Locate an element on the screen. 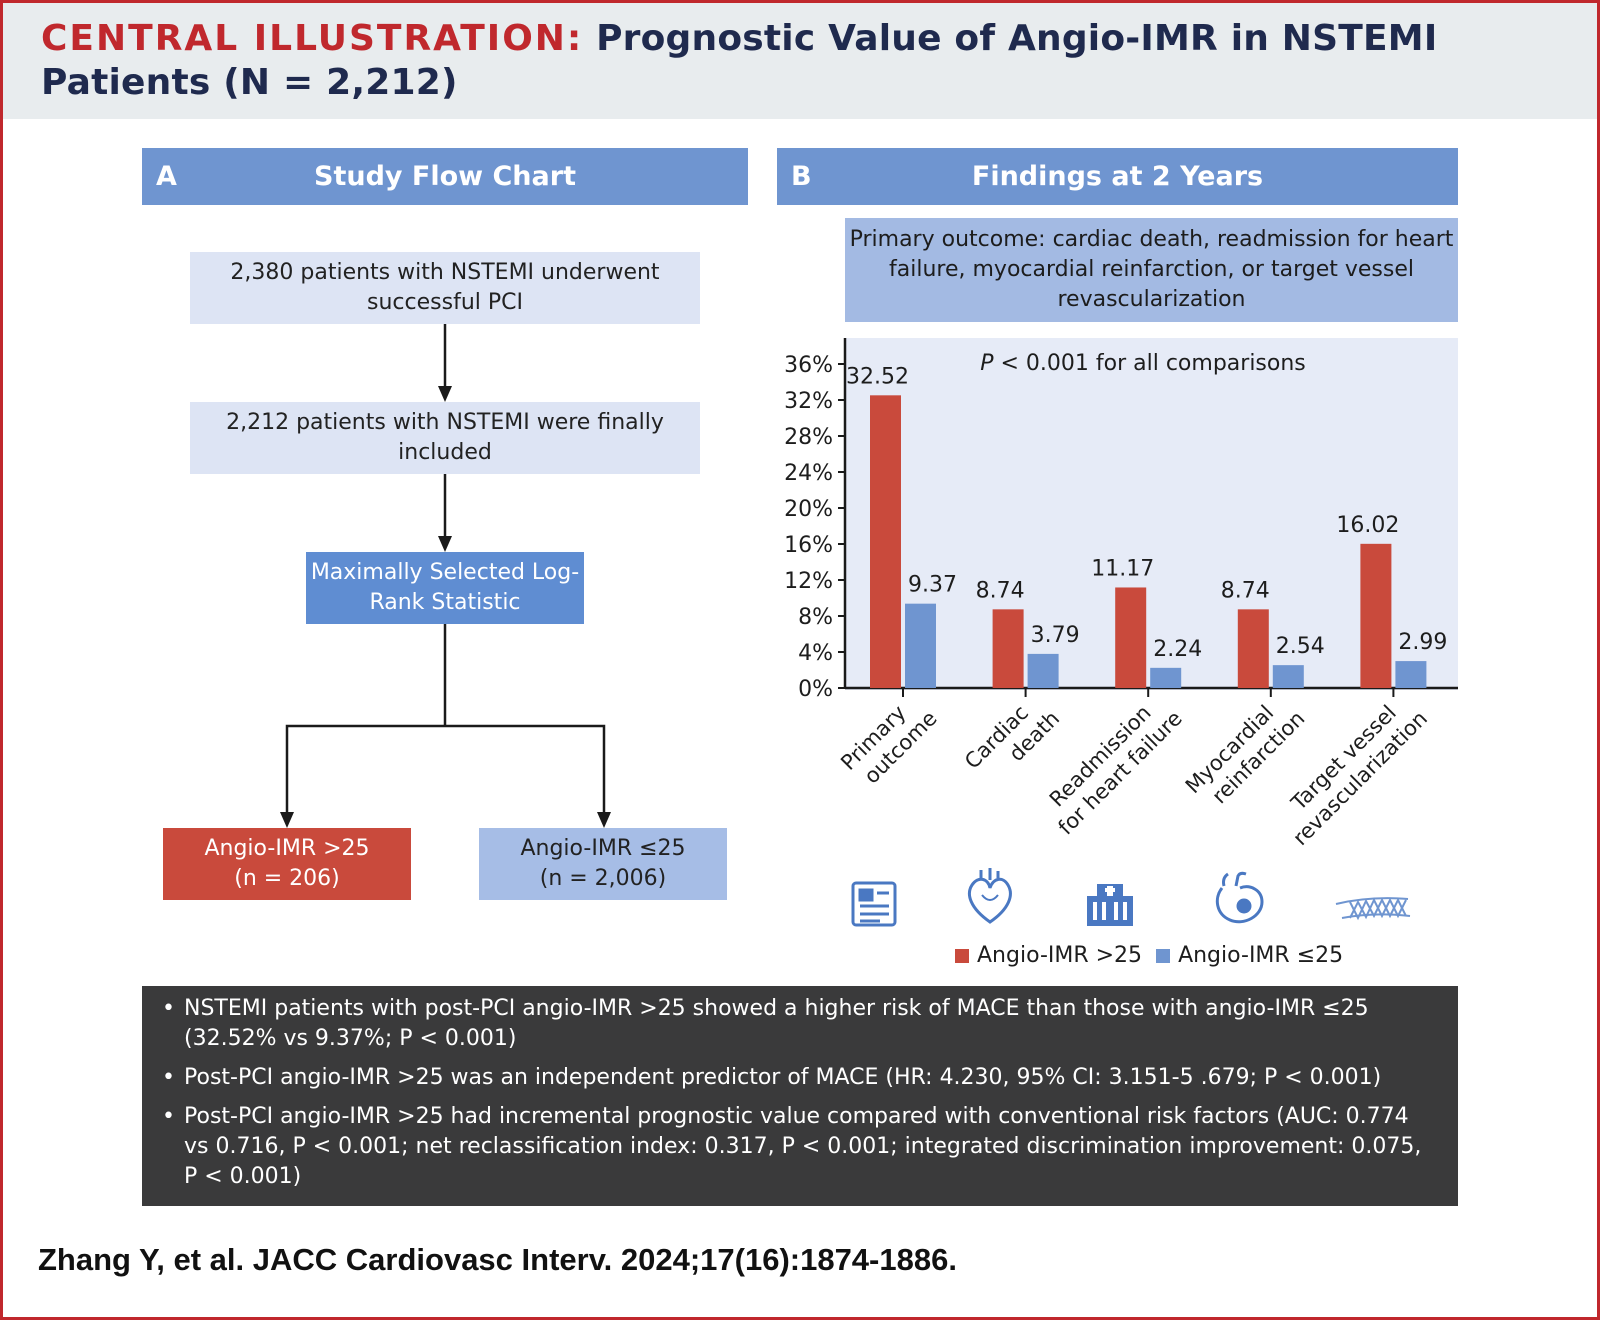 Image resolution: width=1600 pixels, height=1320 pixels. panel-b-letter: B is located at coordinates (801, 176).